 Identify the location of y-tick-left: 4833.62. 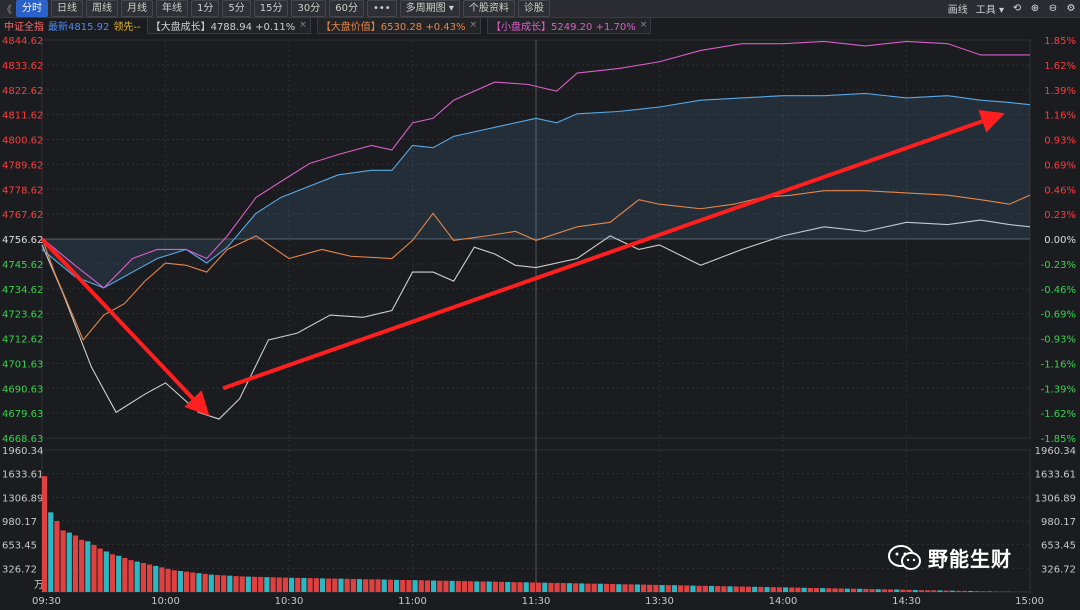
(22, 66).